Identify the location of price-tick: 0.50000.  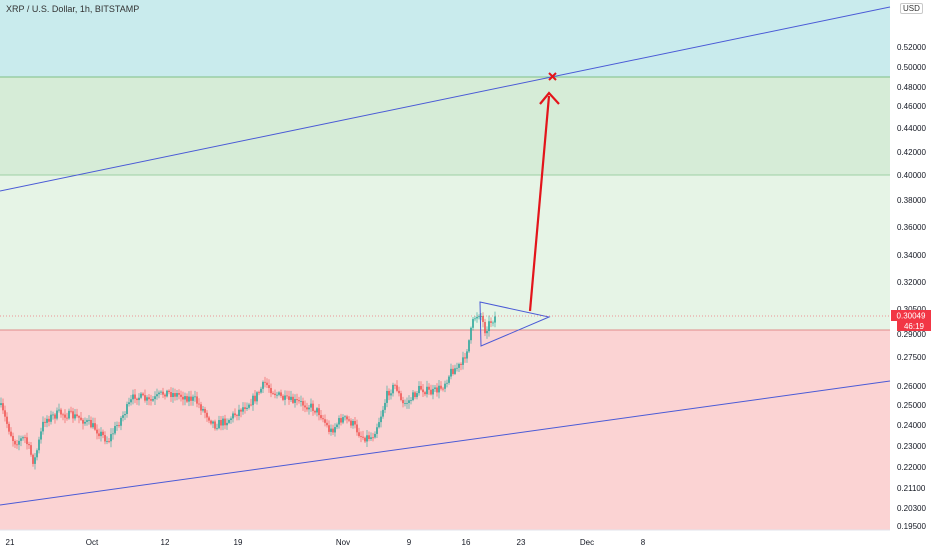
(911, 67).